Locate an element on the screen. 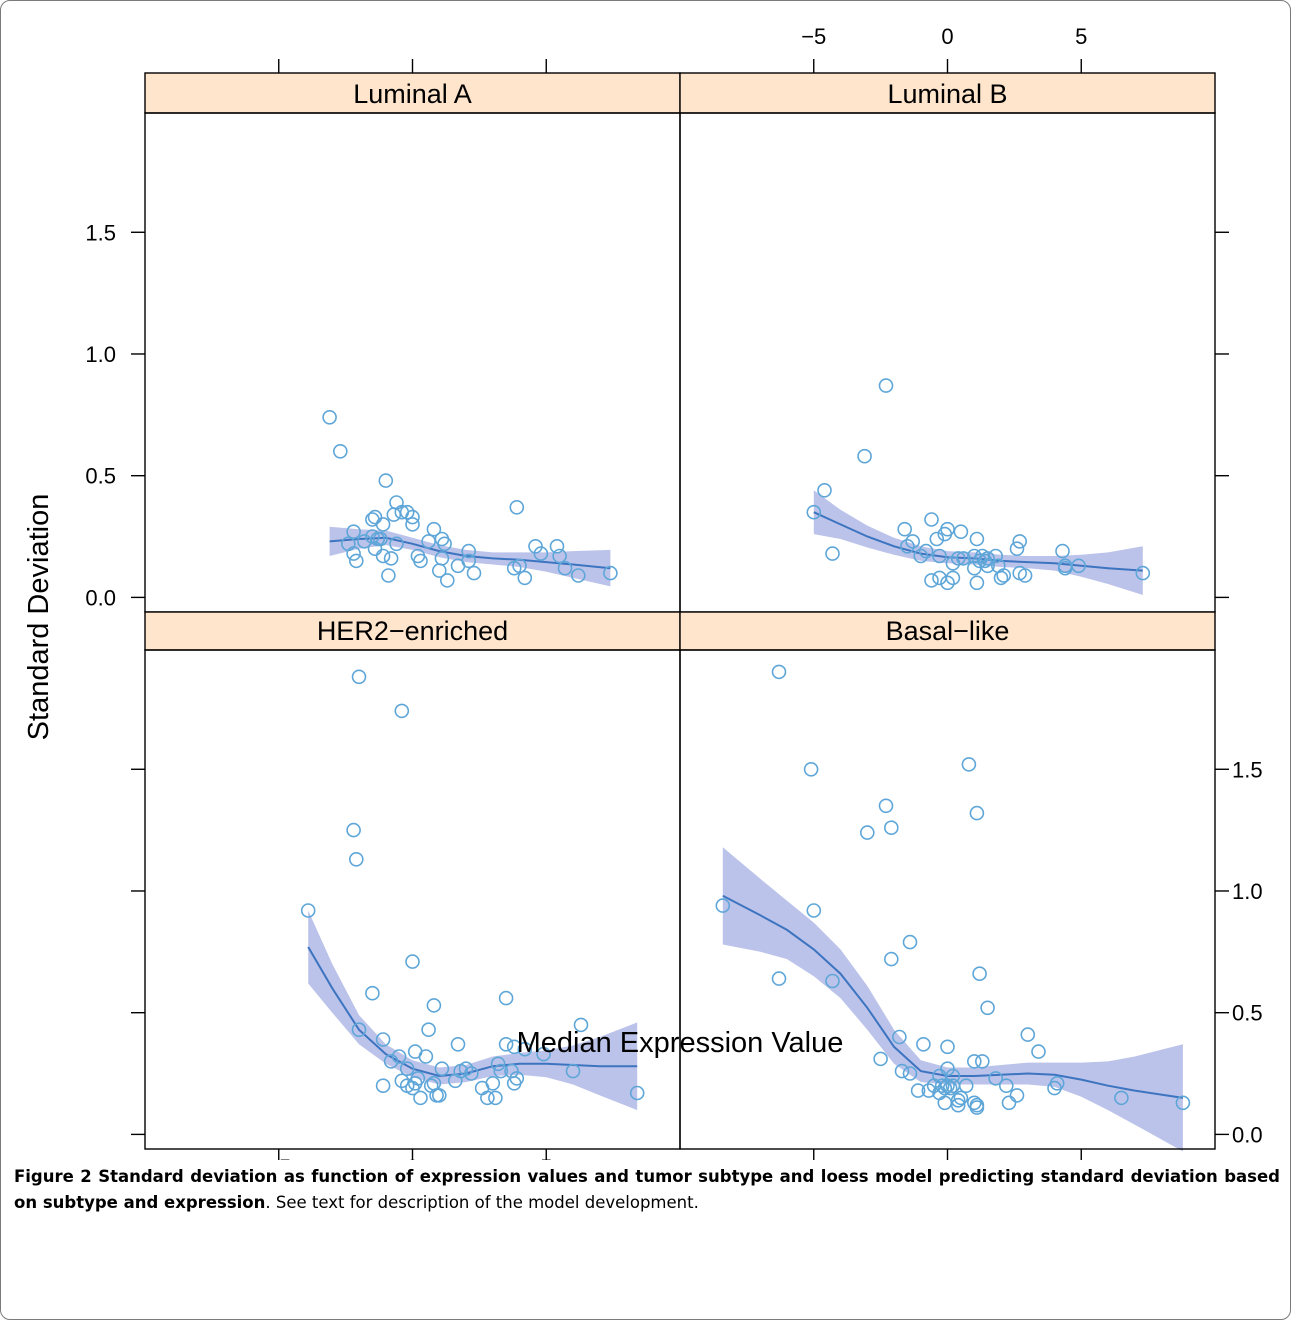 The width and height of the screenshot is (1293, 1322). x-tick-label: 0 is located at coordinates (412, 1157).